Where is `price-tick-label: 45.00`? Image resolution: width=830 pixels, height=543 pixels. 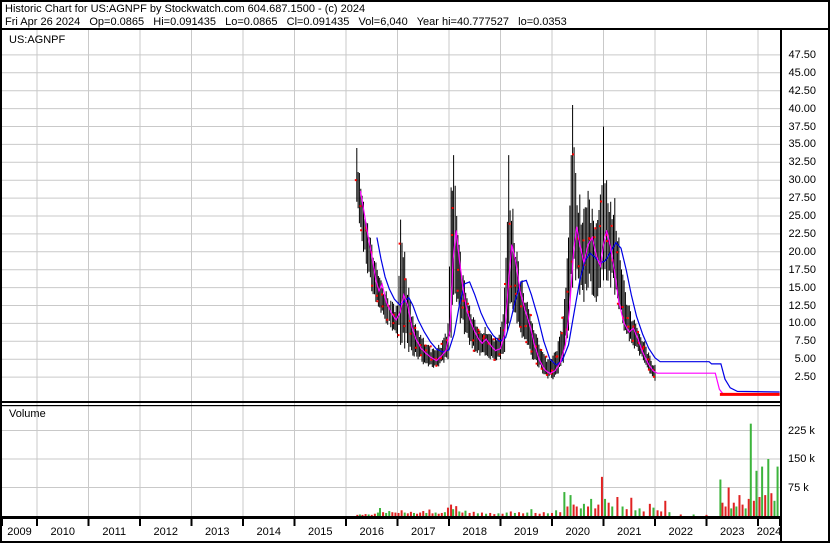
price-tick-label: 45.00 is located at coordinates (802, 72).